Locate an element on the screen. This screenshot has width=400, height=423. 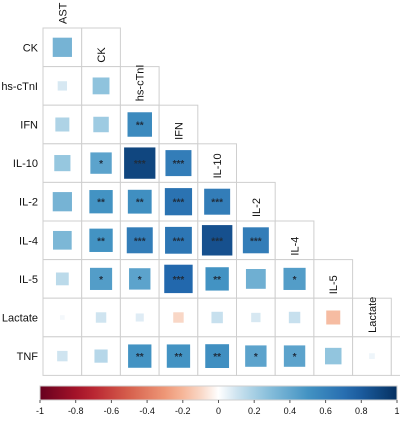
cell-IL-10-CK is located at coordinates (101, 163).